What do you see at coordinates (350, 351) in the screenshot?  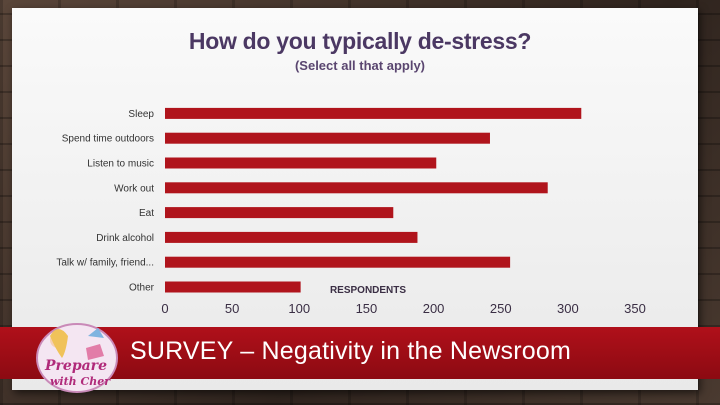 I see `banner-title: SURVEY – Negativity in the Newsroom` at bounding box center [350, 351].